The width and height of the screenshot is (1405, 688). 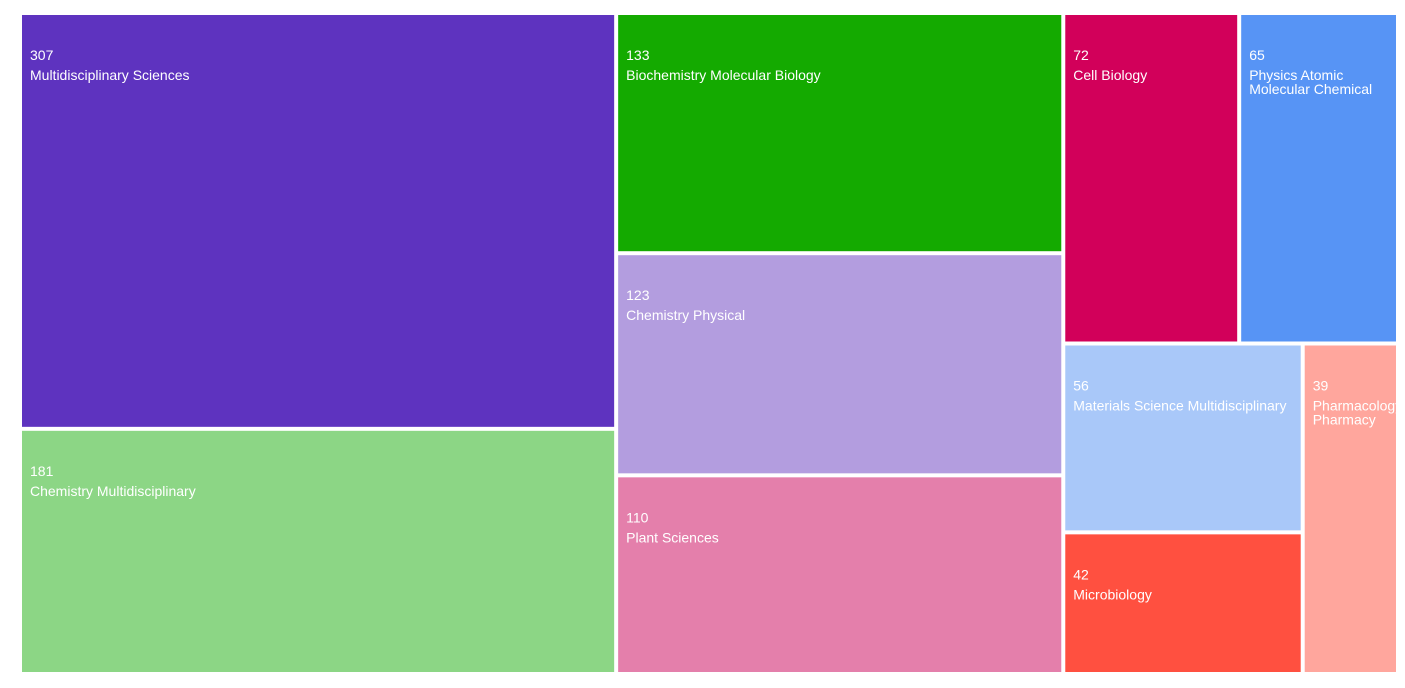 I want to click on cell-labels: 307 Multidisciplinary Sciences, so click(x=110, y=65).